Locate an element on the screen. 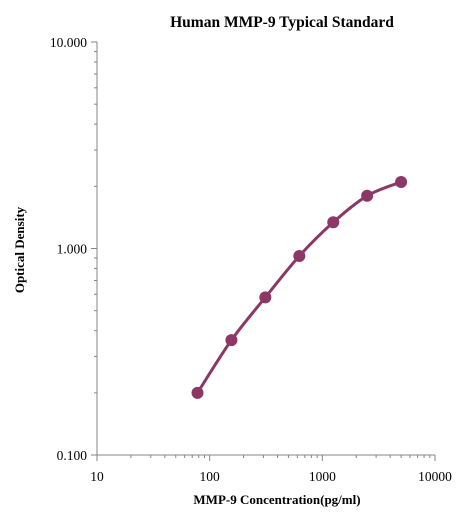 The width and height of the screenshot is (458, 513). chart-title: Human MMP-9 Typical Standard is located at coordinates (282, 22).